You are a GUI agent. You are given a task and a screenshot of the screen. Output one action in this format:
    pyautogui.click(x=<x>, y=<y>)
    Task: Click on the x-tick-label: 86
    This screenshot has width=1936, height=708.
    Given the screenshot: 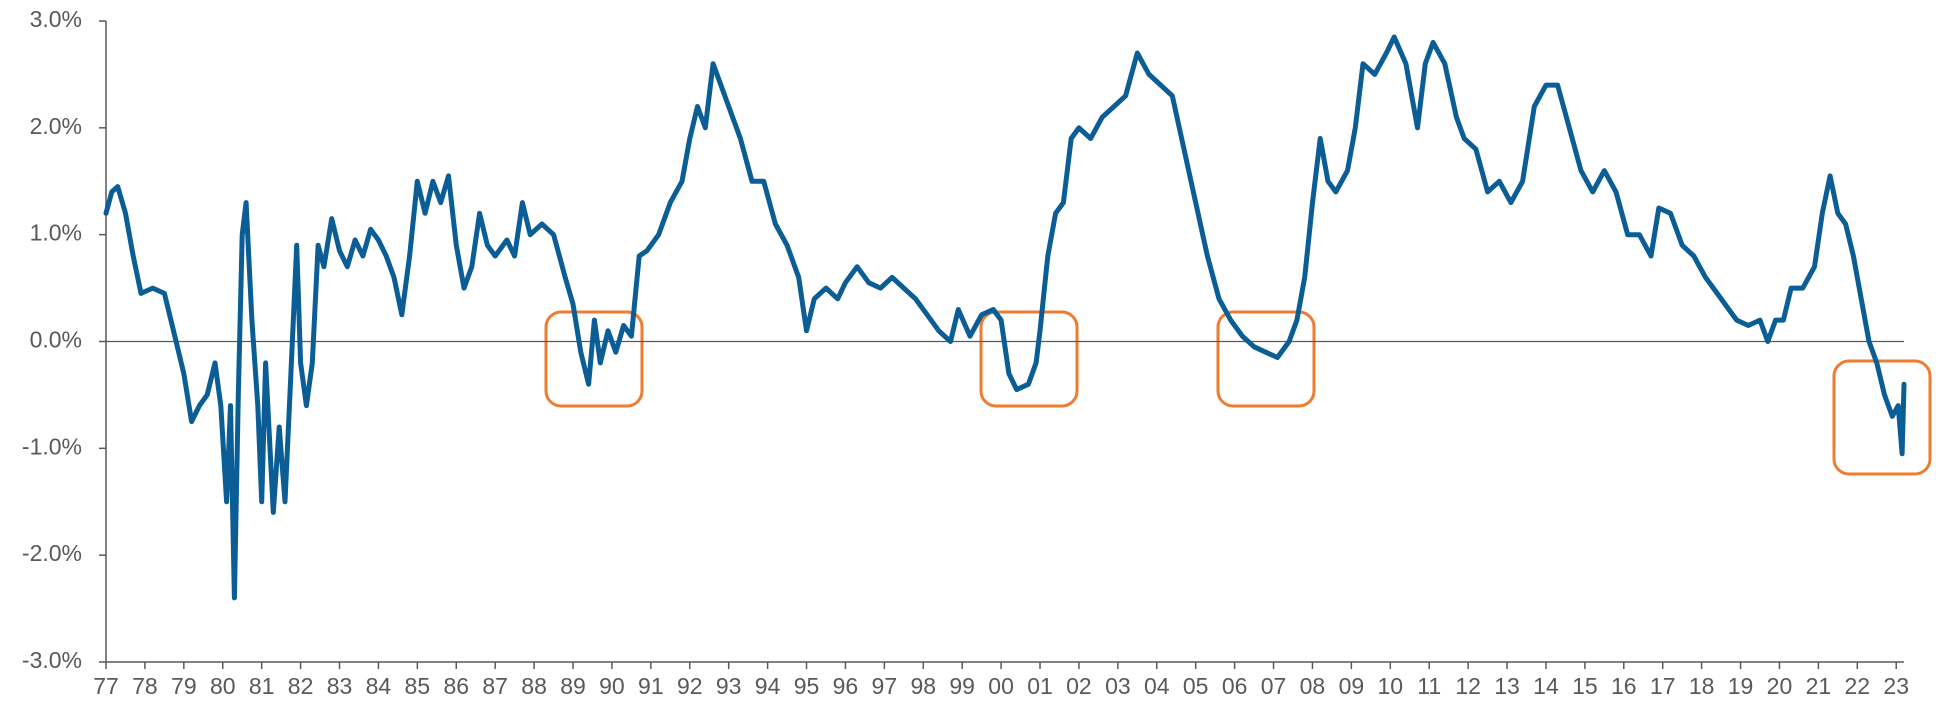 What is the action you would take?
    pyautogui.click(x=456, y=686)
    